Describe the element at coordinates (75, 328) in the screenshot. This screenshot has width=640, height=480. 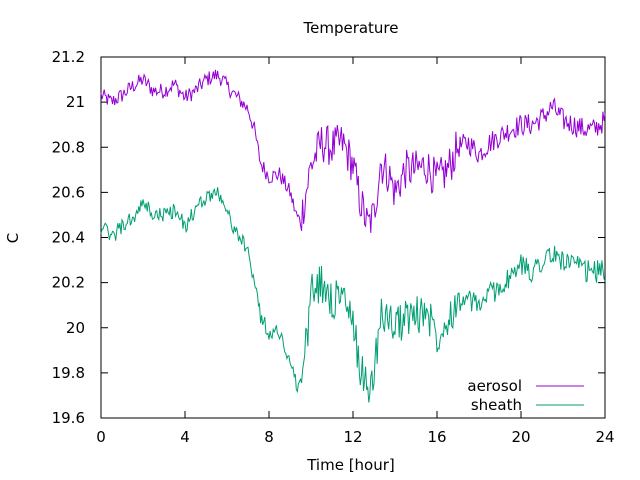
I see `y-tick-label: 20` at that location.